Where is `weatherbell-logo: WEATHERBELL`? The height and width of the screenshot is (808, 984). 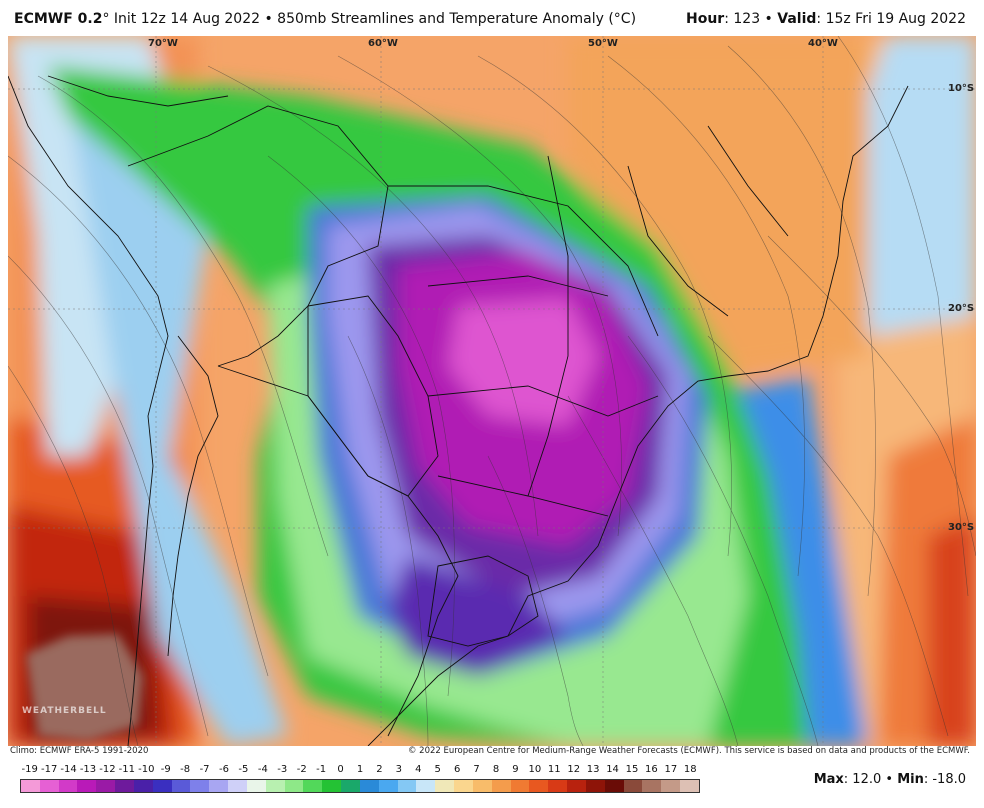
weatherbell-logo: WEATHERBELL is located at coordinates (64, 711).